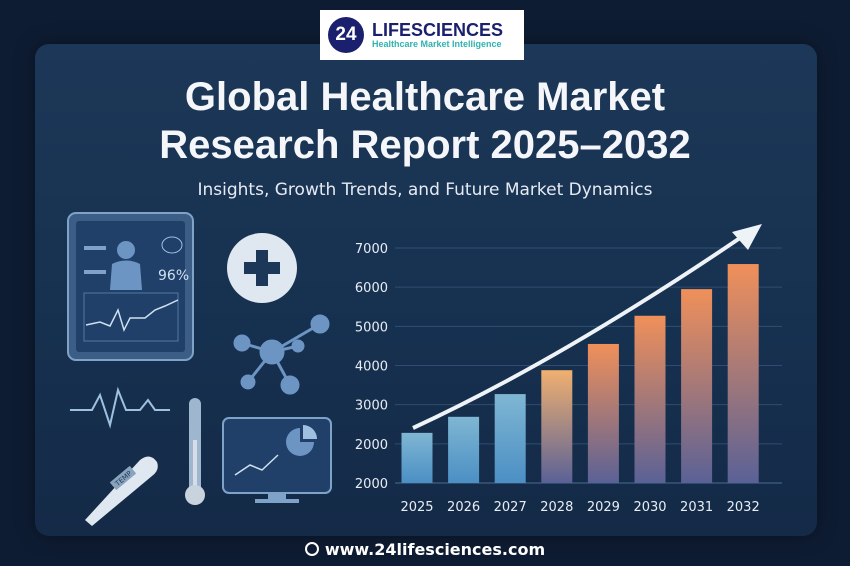  What do you see at coordinates (195, 451) in the screenshot?
I see `thermometer-icon` at bounding box center [195, 451].